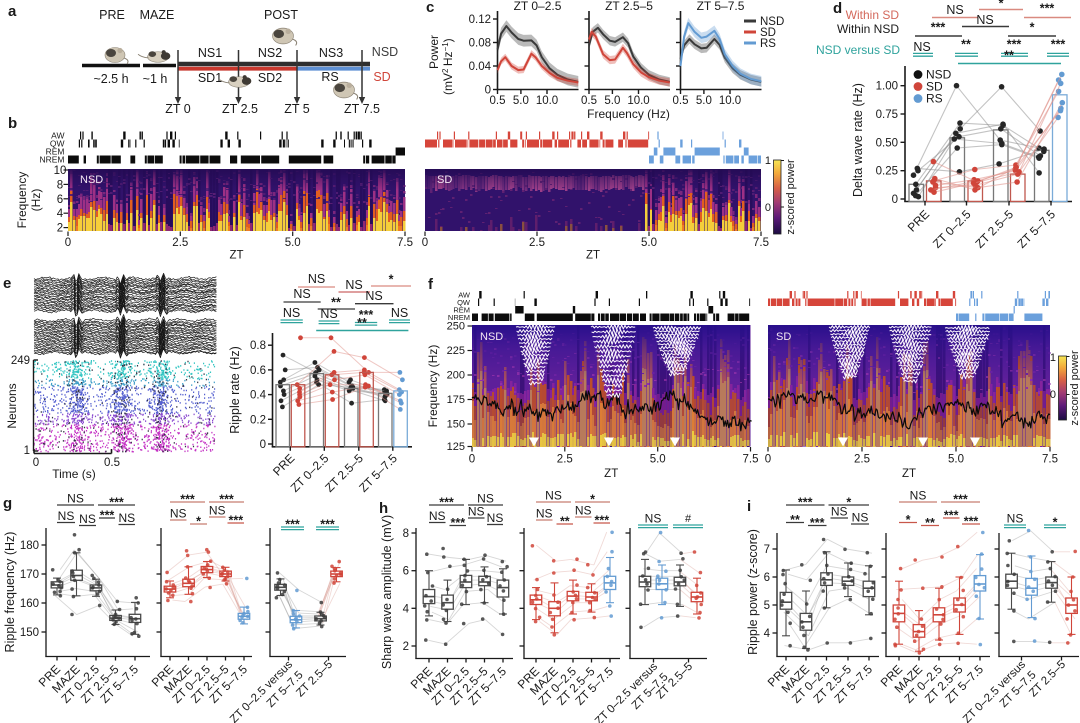 The height and width of the screenshot is (723, 1080). What do you see at coordinates (433, 386) in the screenshot?
I see `svg-text: Frequency (Hz)` at bounding box center [433, 386].